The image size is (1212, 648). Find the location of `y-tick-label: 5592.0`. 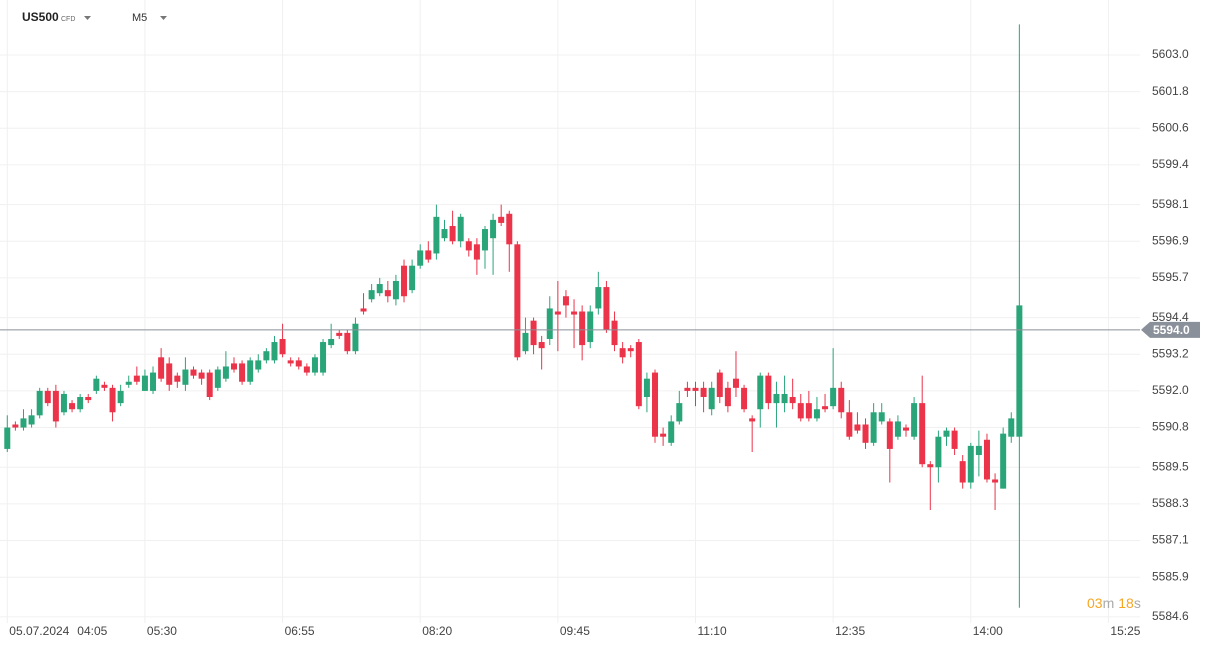

y-tick-label: 5592.0 is located at coordinates (1170, 390).